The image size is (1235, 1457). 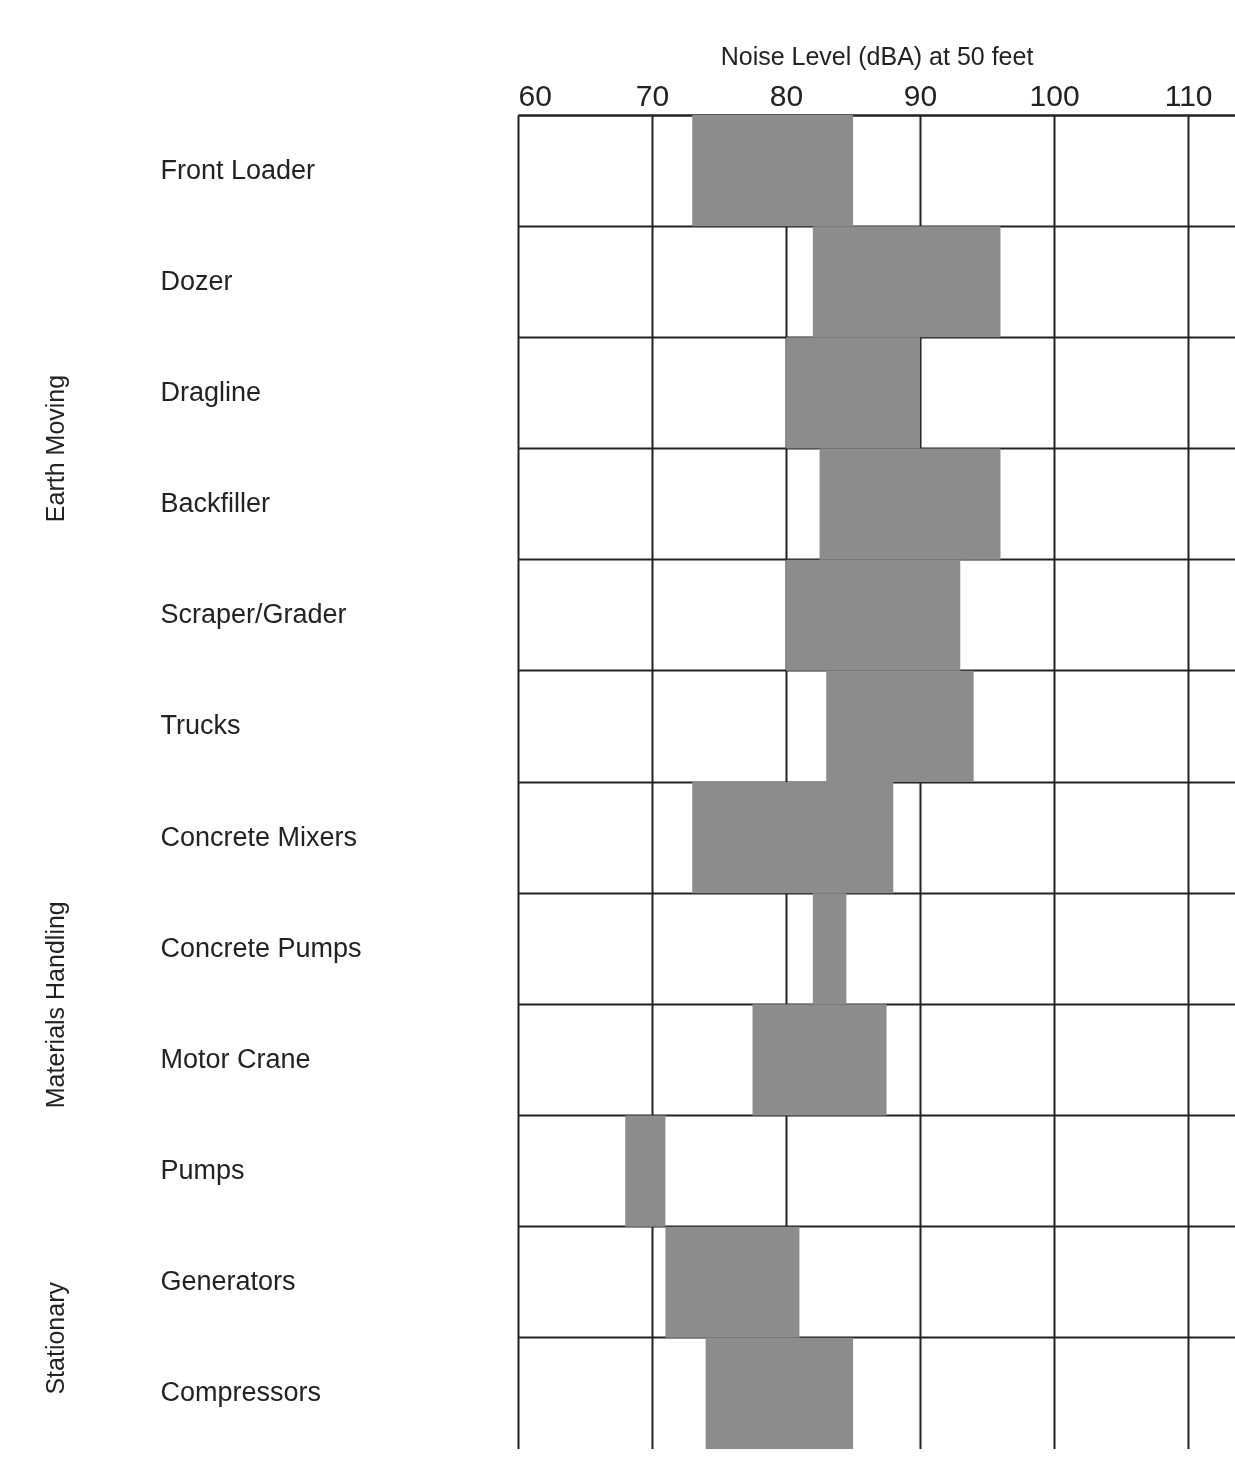 What do you see at coordinates (261, 947) in the screenshot?
I see `y-tick-label: Concrete Pumps` at bounding box center [261, 947].